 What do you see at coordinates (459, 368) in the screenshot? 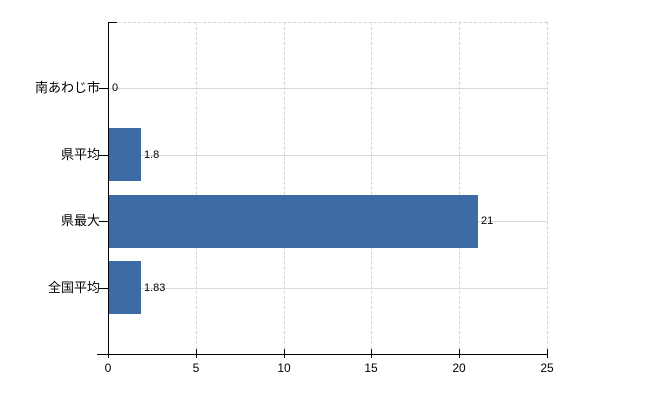
I see `x-tick-label: 20` at bounding box center [459, 368].